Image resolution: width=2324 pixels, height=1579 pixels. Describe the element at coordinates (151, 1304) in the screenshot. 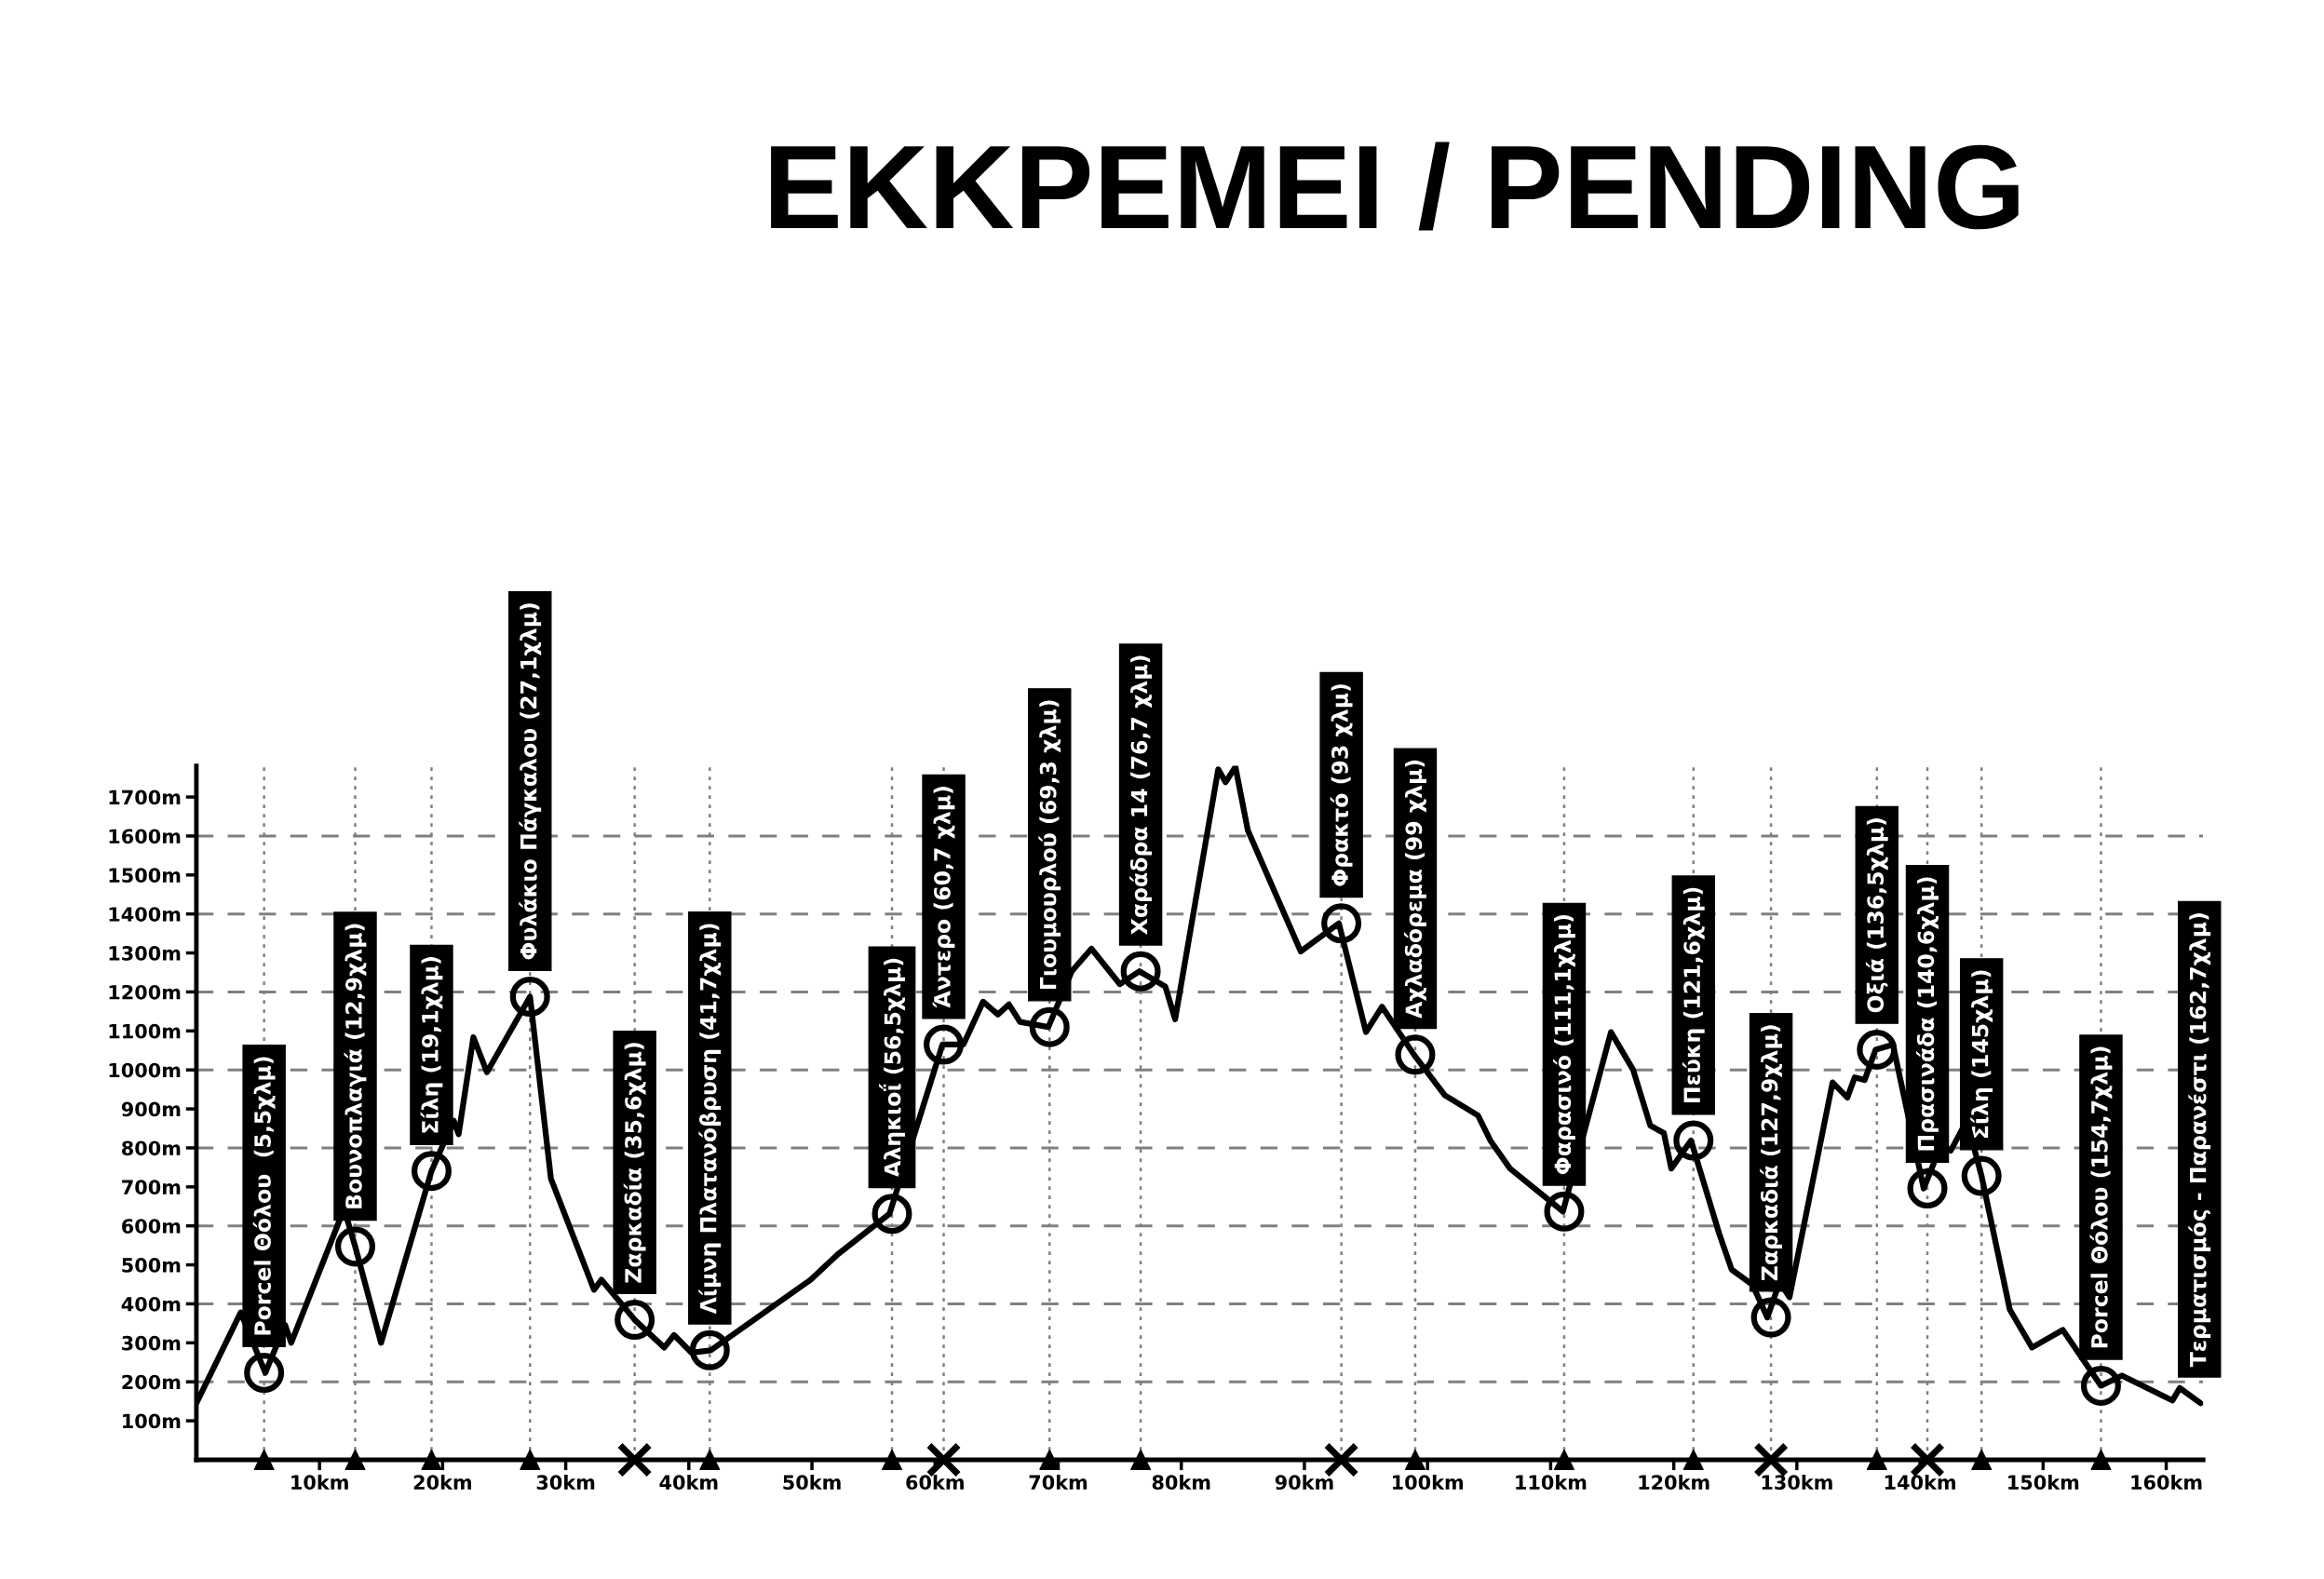

I see `y-tick-label: 400m` at that location.